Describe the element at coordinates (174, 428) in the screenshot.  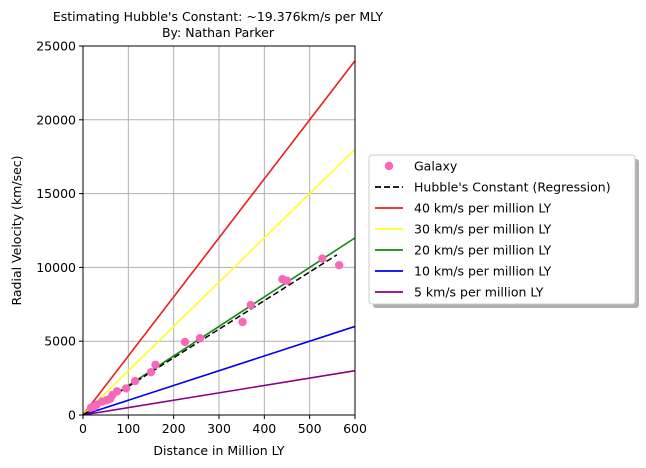
I see `x-tick-label: 200` at that location.